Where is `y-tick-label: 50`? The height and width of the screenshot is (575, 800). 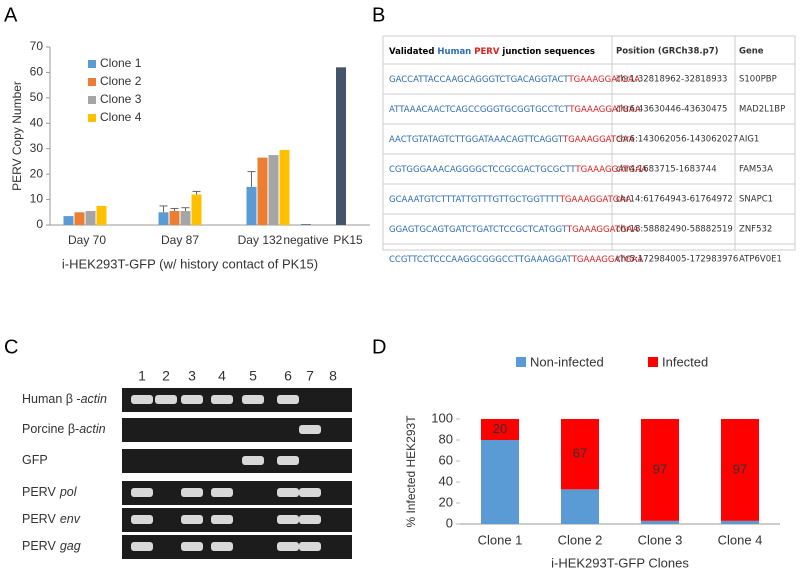 y-tick-label: 50 is located at coordinates (37, 97).